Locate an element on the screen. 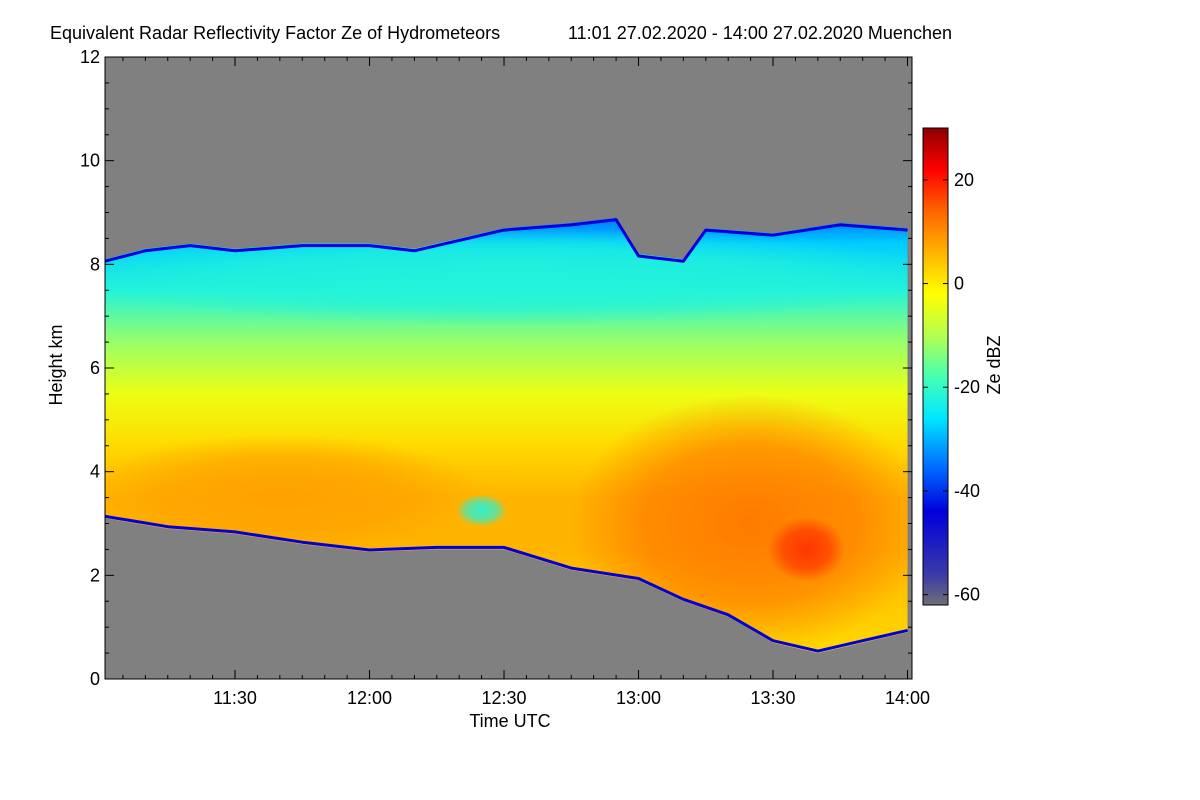 This screenshot has width=1200, height=800. x-tick-label: 13:30 is located at coordinates (772, 698).